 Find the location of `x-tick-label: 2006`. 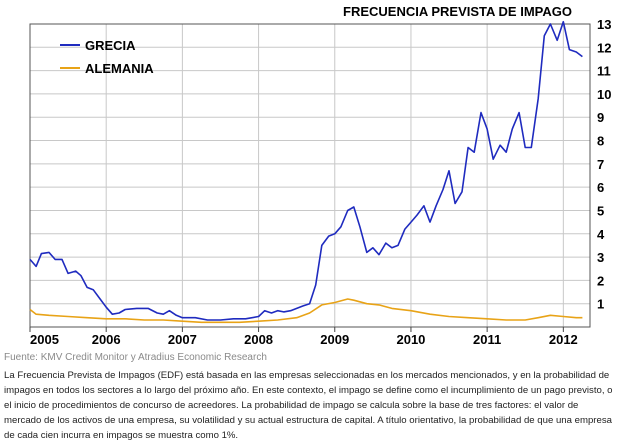

x-tick-label: 2006 is located at coordinates (106, 339).